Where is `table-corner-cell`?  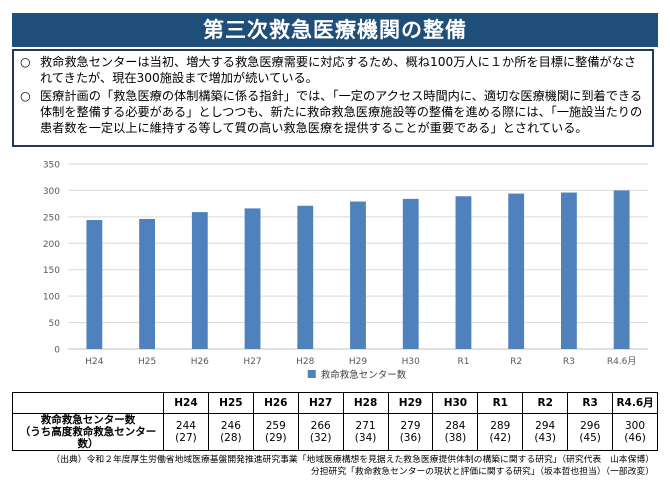 table-corner-cell is located at coordinates (88, 403).